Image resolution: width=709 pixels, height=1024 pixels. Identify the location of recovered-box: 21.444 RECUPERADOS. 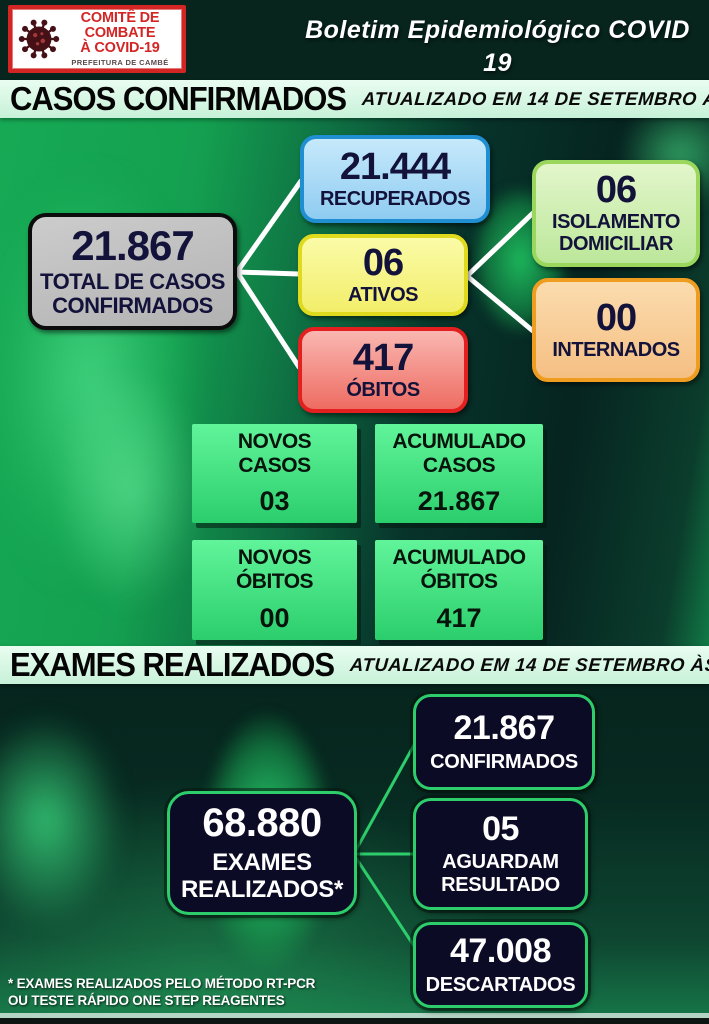
(395, 179).